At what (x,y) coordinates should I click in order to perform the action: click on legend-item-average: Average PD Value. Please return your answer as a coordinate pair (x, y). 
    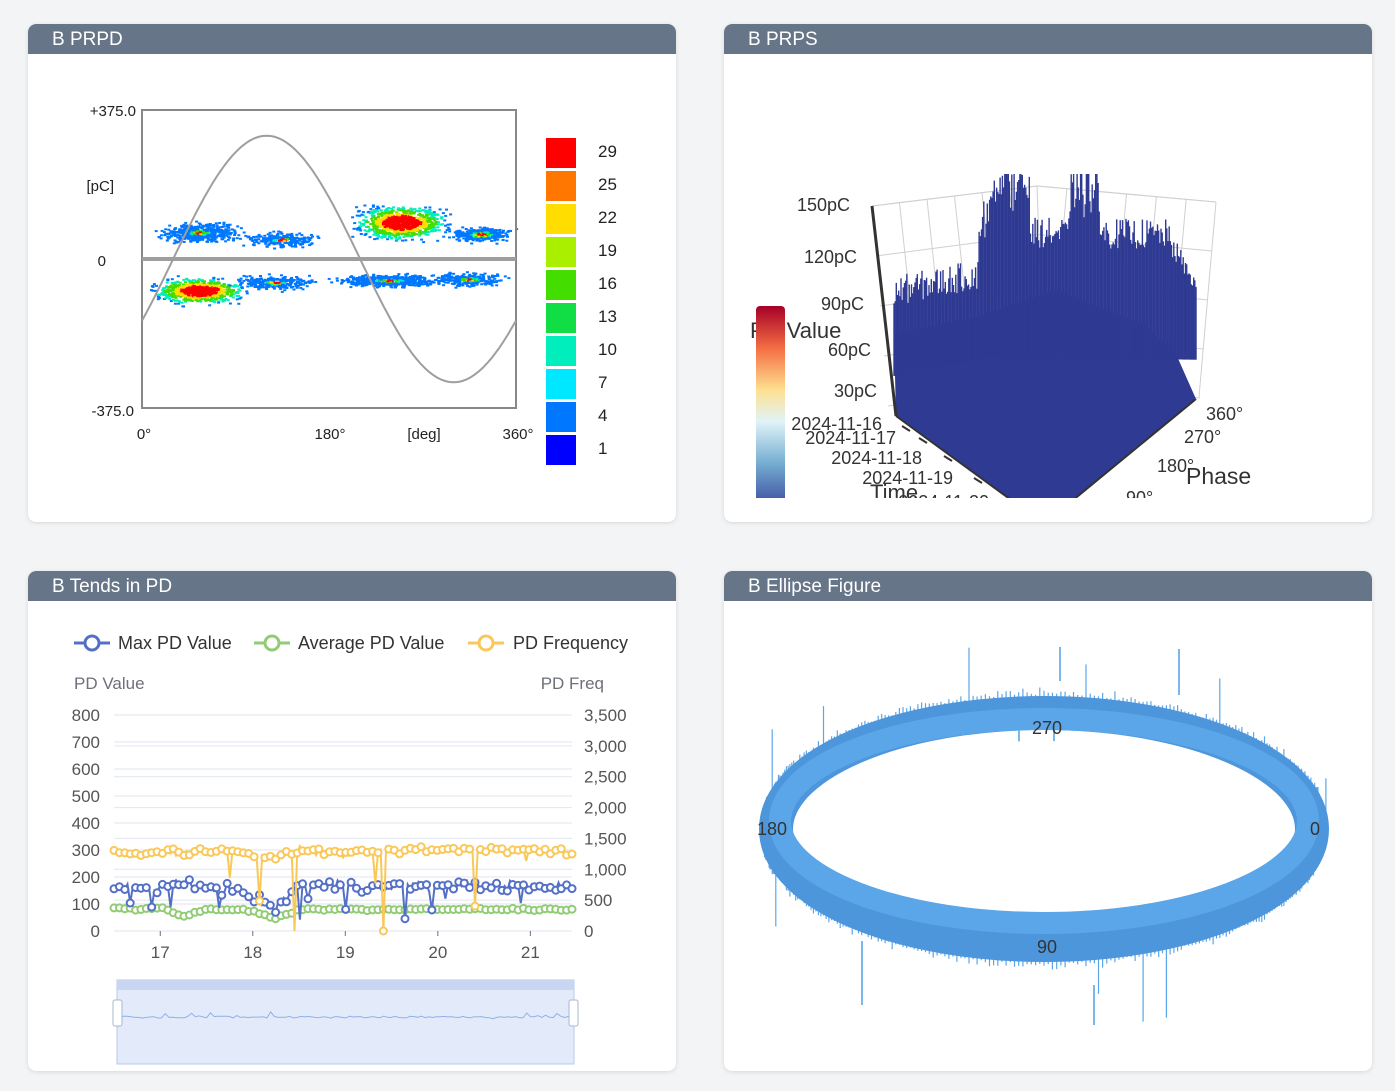
    Looking at the image, I should click on (349, 643).